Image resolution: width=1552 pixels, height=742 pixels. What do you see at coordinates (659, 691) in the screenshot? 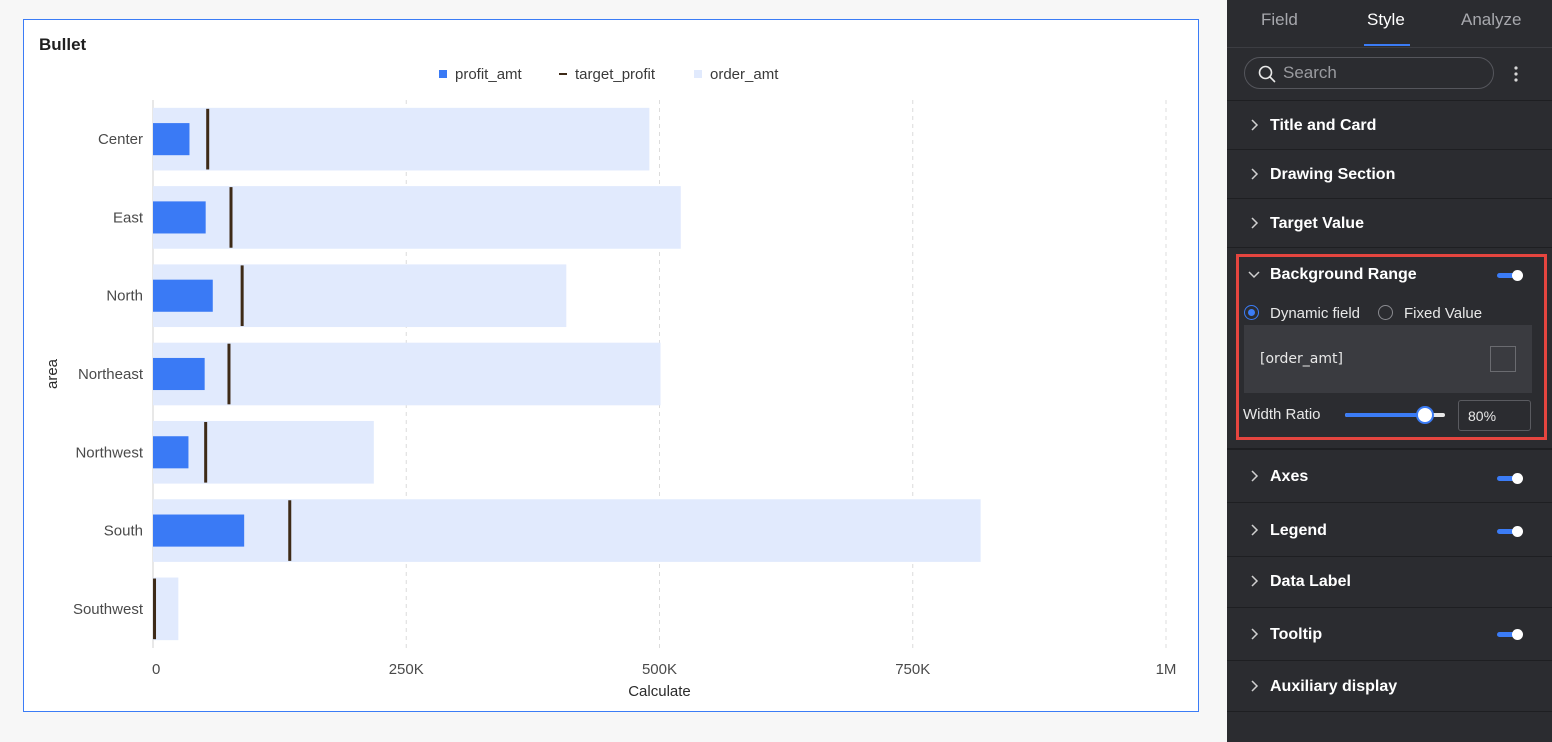
I see `x-axis-title: Calculate` at bounding box center [659, 691].